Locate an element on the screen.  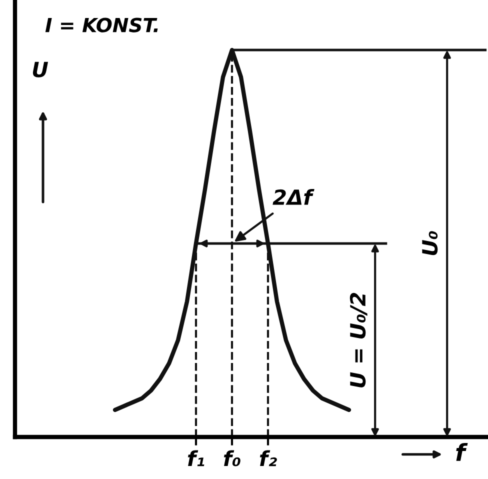
x-tick-label: f₁ is located at coordinates (196, 458).